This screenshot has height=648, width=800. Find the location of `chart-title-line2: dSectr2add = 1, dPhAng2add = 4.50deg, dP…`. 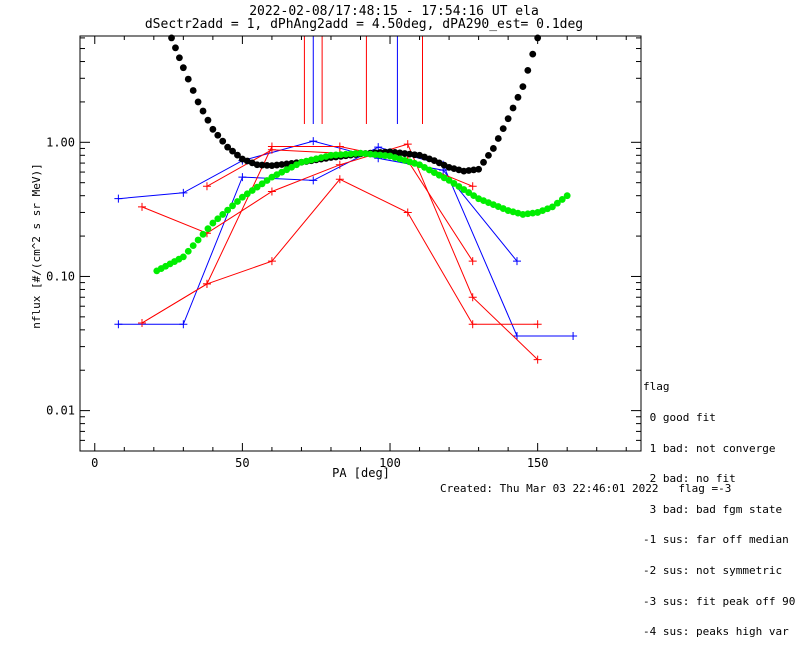

chart-title-line2: dSectr2add = 1, dPhAng2add = 4.50deg, dP… is located at coordinates (364, 24).